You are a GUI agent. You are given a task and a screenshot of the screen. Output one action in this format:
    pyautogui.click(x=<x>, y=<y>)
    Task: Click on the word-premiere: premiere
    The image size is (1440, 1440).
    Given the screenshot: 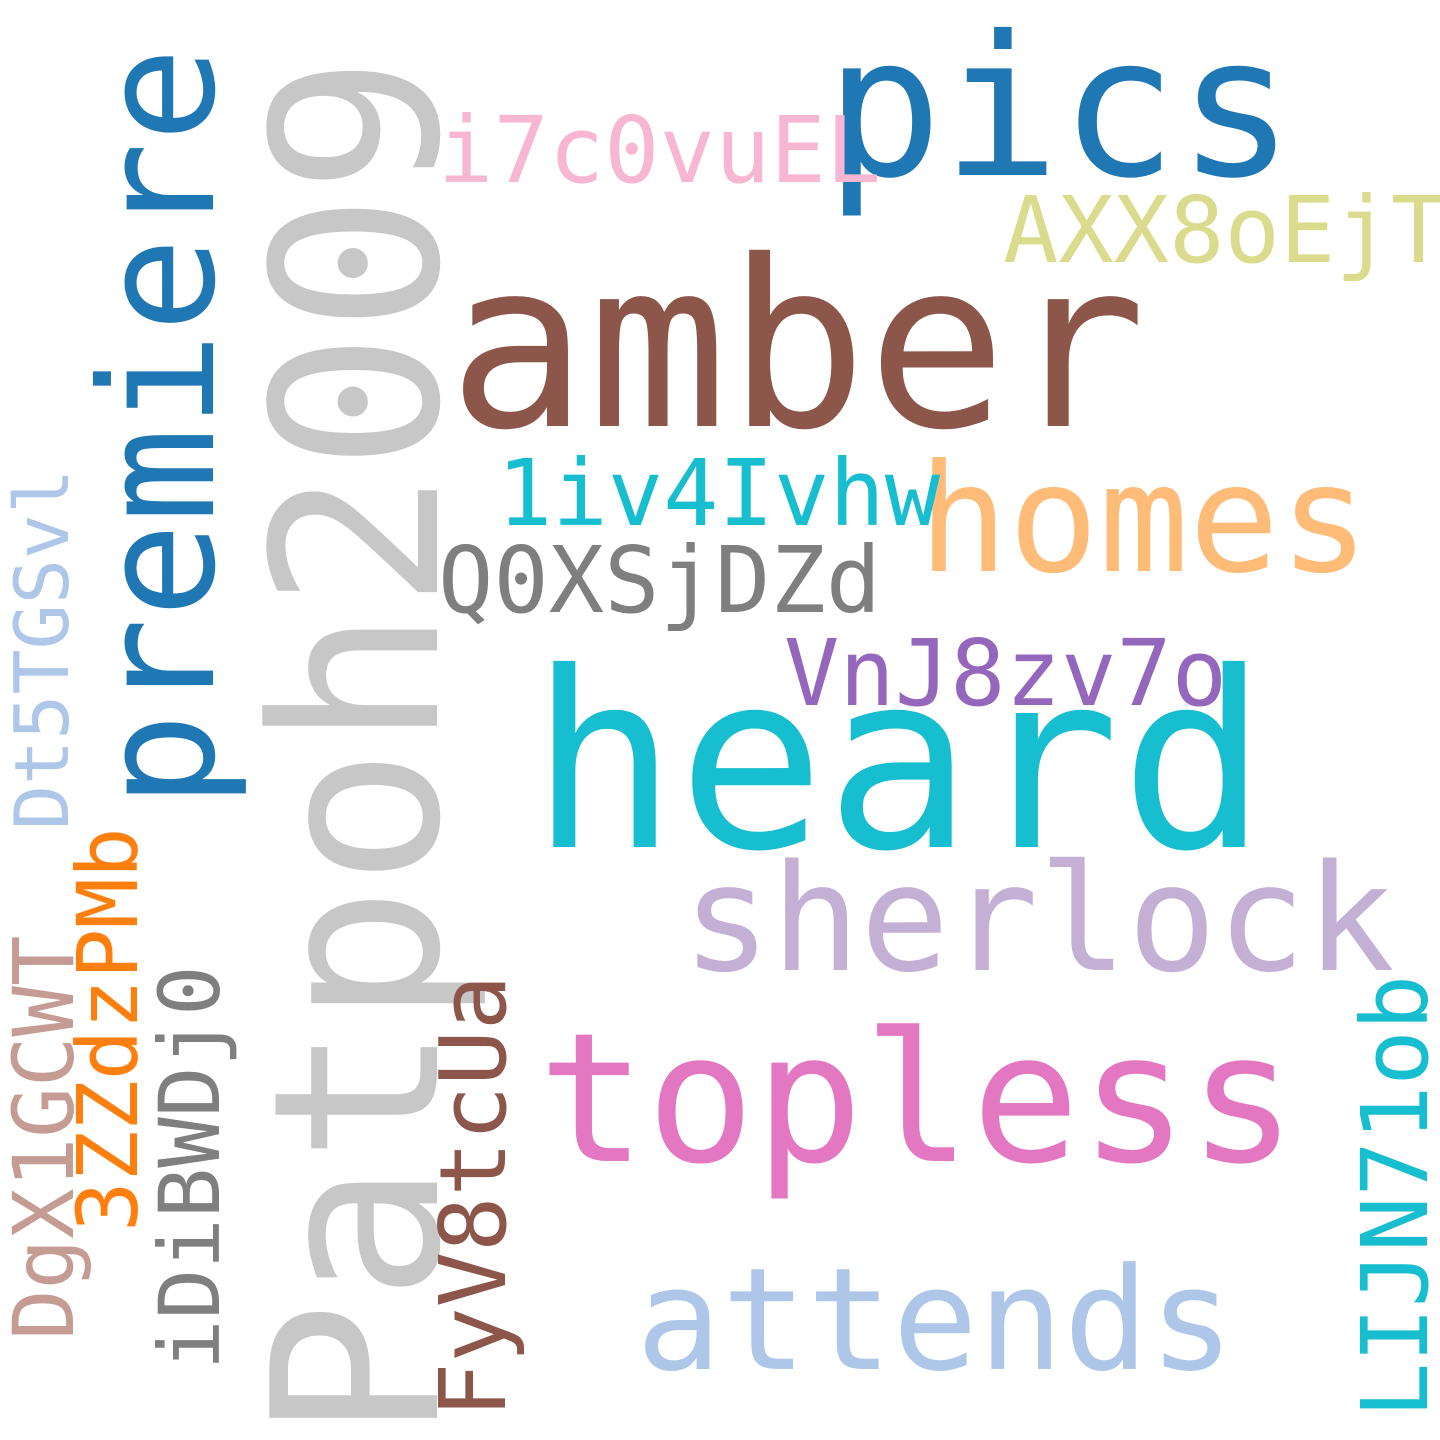 What is the action you would take?
    pyautogui.click(x=159, y=427)
    